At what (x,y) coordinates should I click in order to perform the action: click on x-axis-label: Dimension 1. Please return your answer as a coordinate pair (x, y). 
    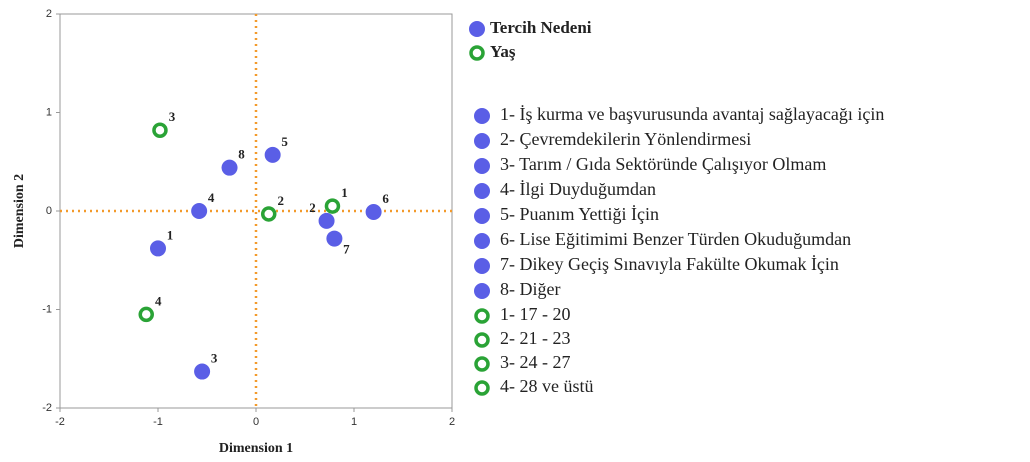
    Looking at the image, I should click on (256, 448).